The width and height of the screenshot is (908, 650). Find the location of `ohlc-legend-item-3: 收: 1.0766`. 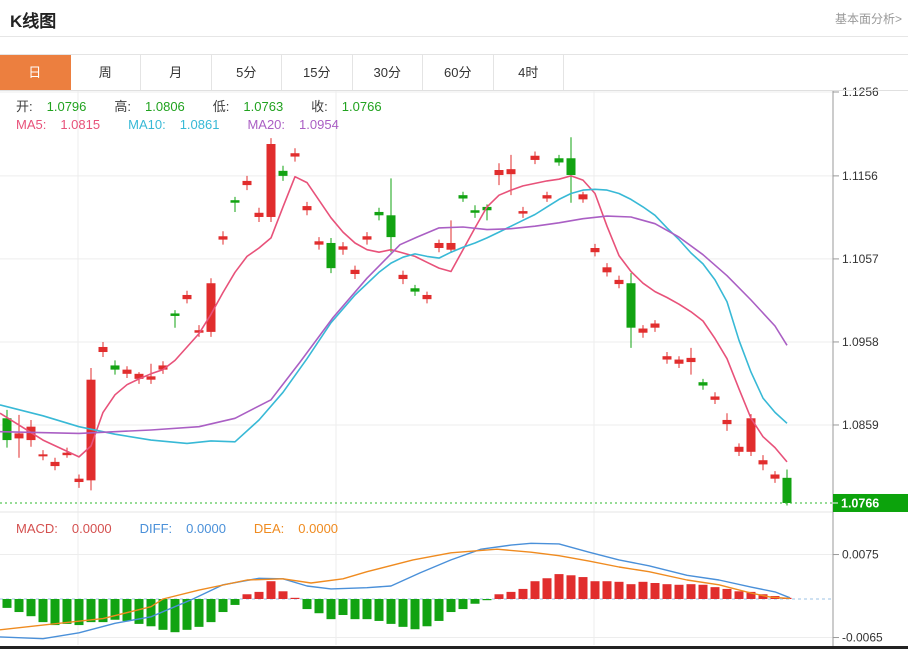

ohlc-legend-item-3: 收: 1.0766 is located at coordinates (346, 106).